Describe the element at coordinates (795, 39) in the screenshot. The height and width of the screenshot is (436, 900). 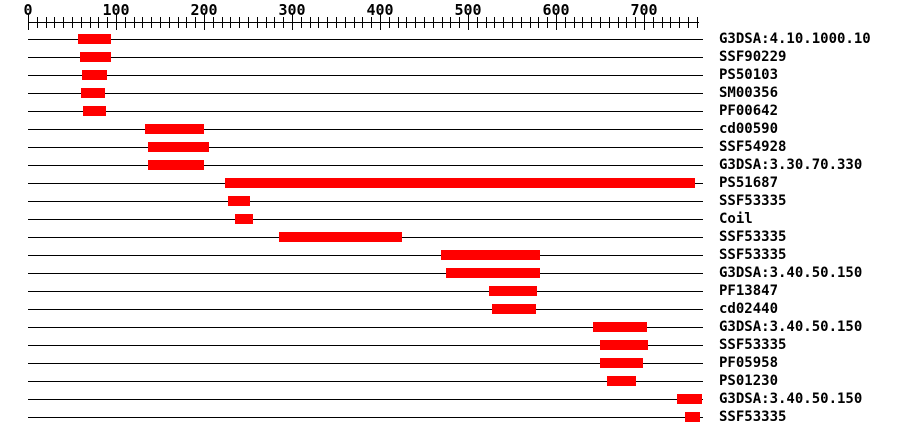
I see `feature-label: G3DSA:4.10.1000.10` at that location.